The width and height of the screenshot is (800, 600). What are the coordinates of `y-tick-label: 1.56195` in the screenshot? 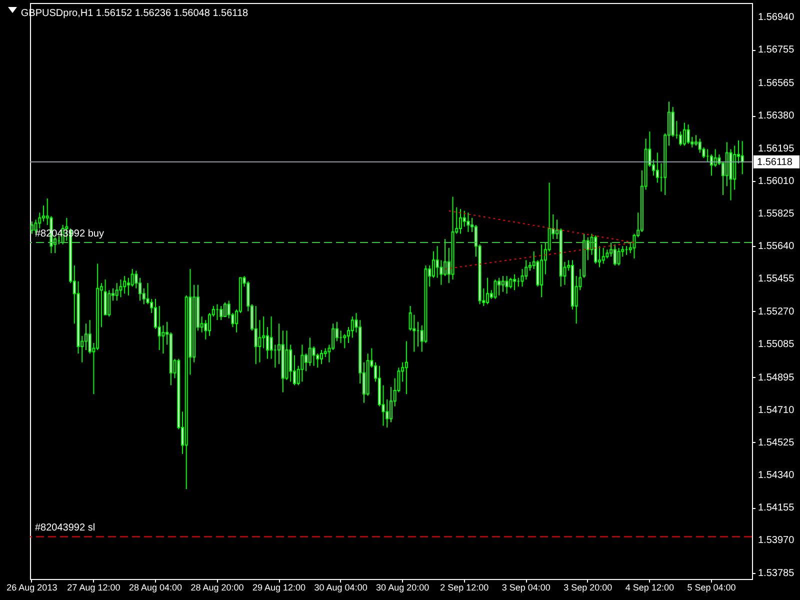 It's located at (776, 148).